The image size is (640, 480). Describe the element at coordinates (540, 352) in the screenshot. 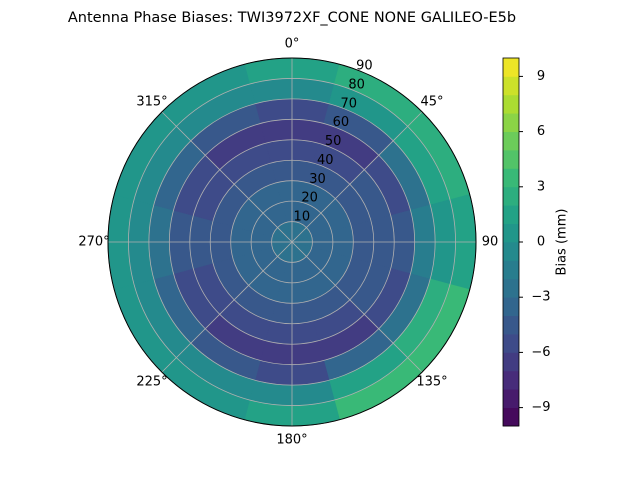

I see `colorbar-tick-label: −6` at that location.